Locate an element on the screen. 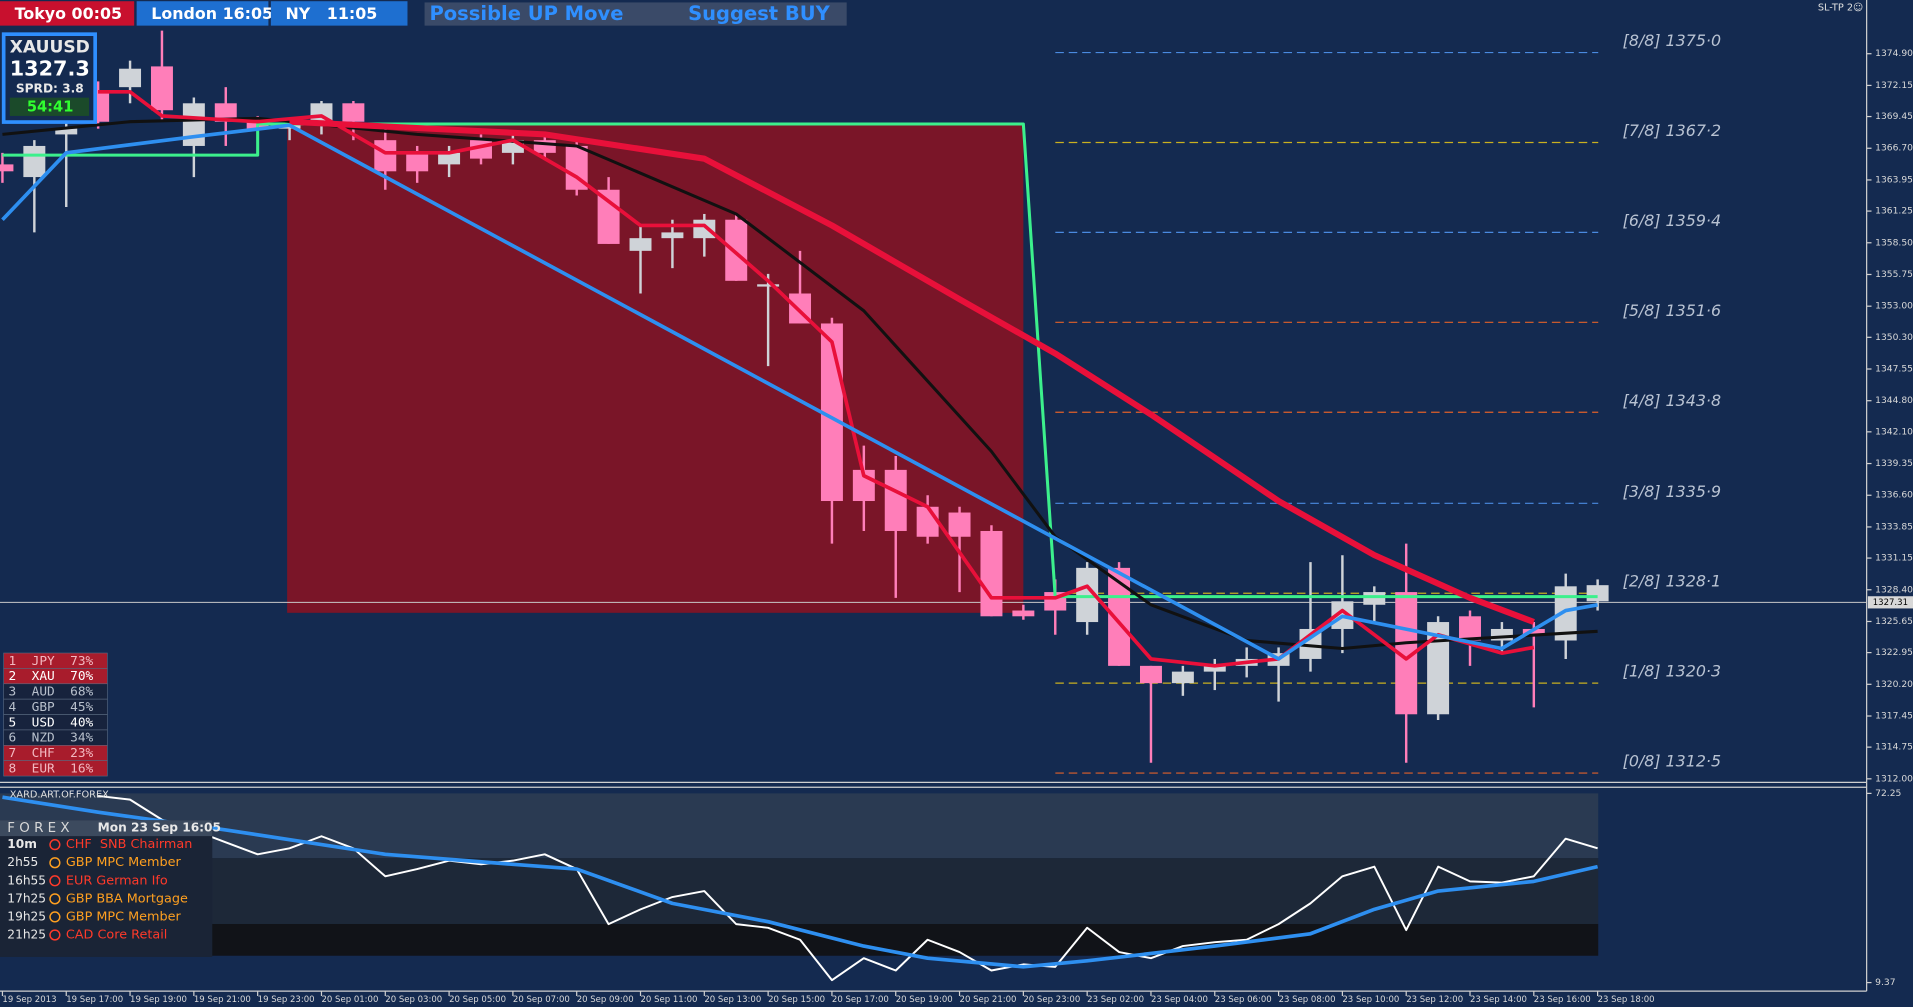 The height and width of the screenshot is (1007, 1913). strength-label: 7 CHF 23% is located at coordinates (51, 753).